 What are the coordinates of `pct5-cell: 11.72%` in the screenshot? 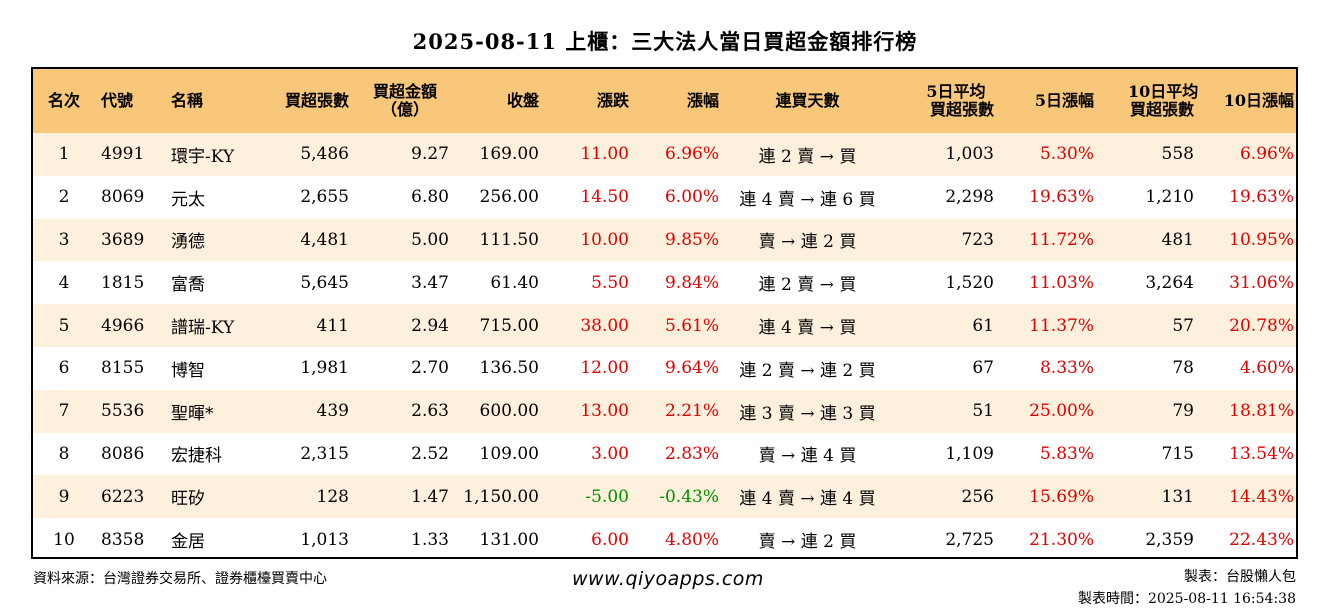 It's located at (1061, 239).